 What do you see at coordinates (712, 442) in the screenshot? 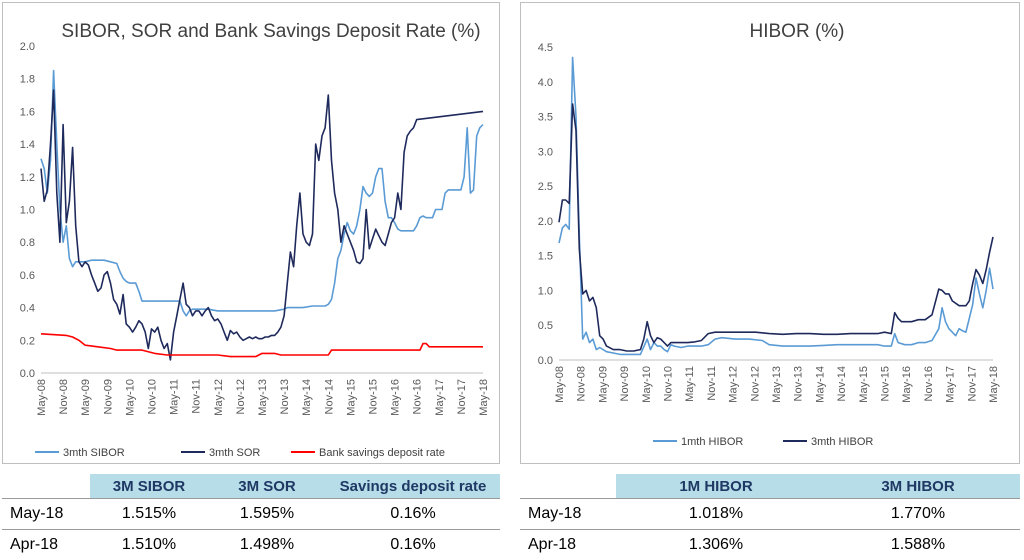
I see `legend-label: 1mth HIBOR` at bounding box center [712, 442].